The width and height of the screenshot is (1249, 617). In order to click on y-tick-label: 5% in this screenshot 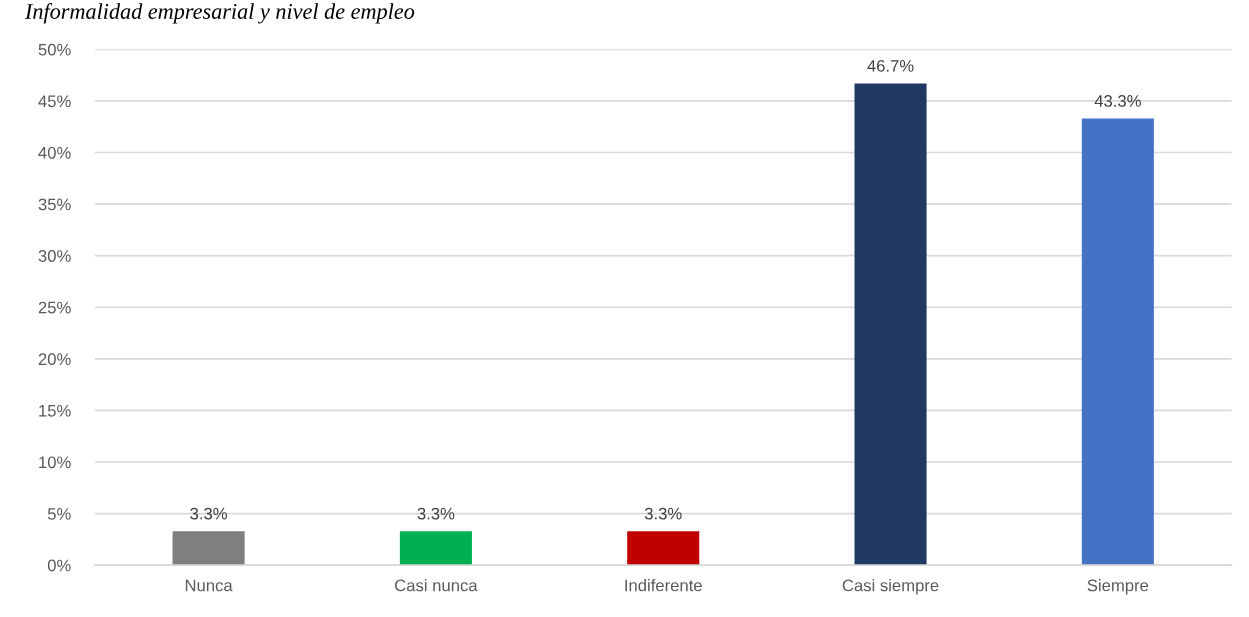, I will do `click(59, 514)`.